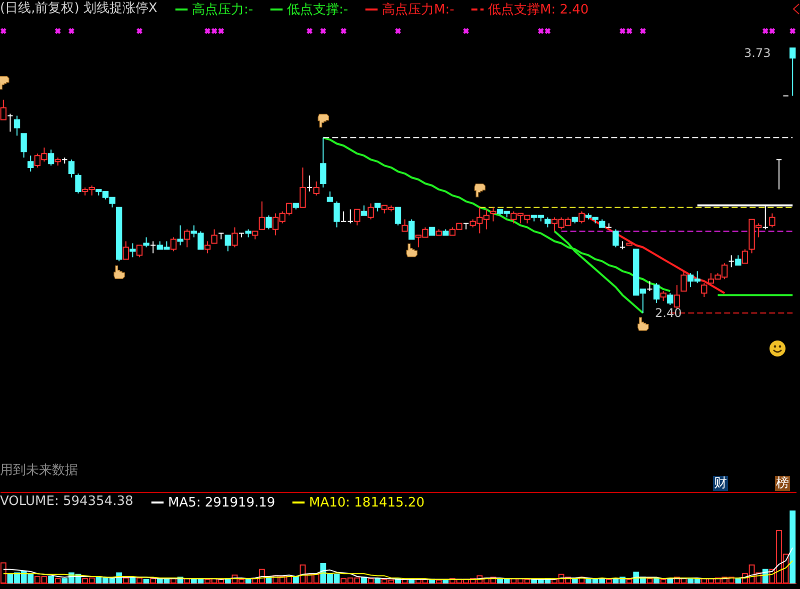 The height and width of the screenshot is (589, 800). Describe the element at coordinates (782, 483) in the screenshot. I see `text: 榜` at that location.